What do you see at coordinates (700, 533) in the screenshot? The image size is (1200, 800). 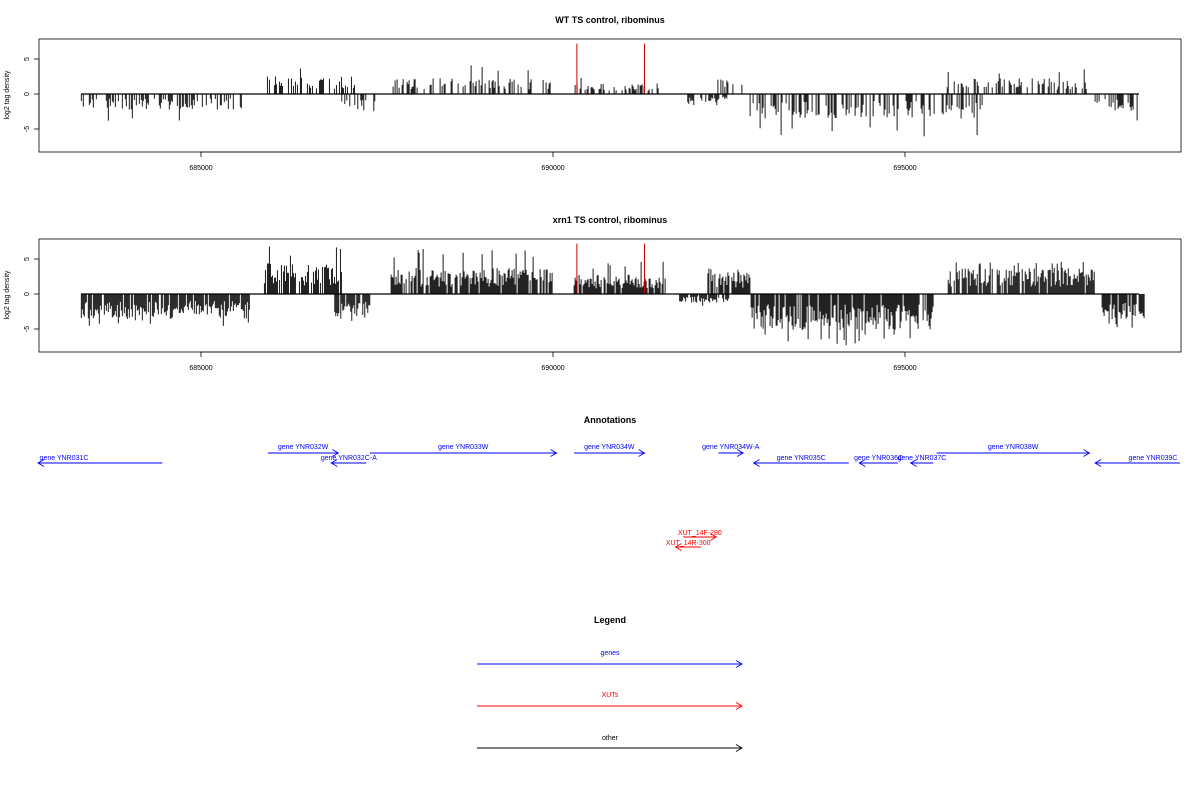 I see `xut-label: XUT_14F-280` at bounding box center [700, 533].